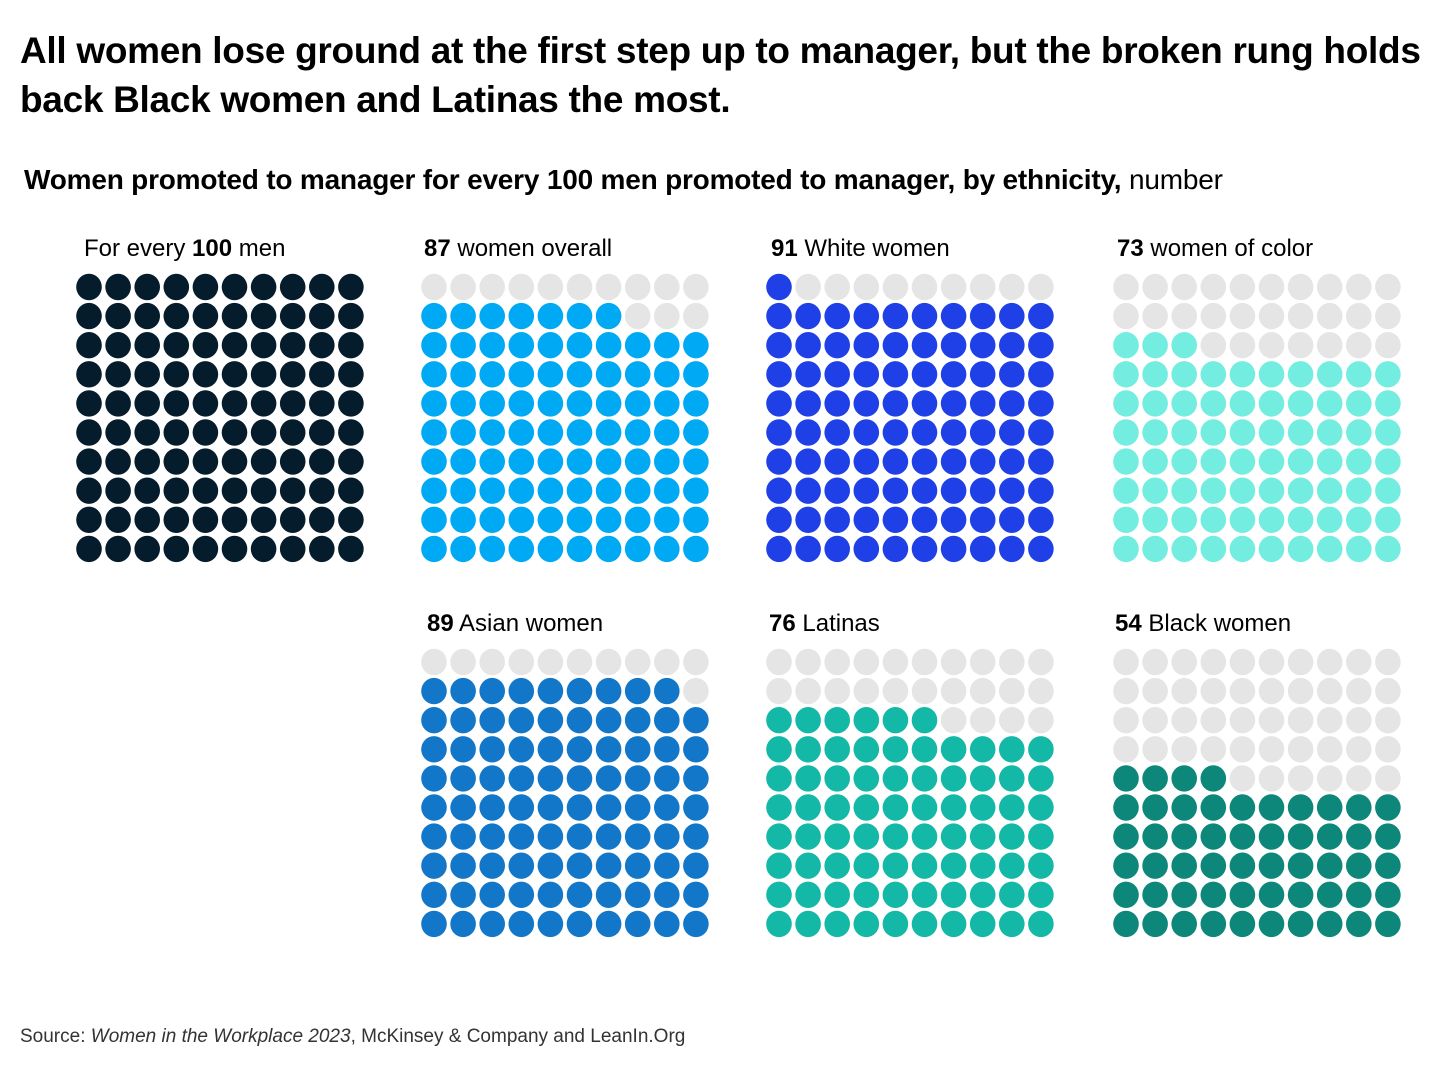 The image size is (1456, 1077). I want to click on source-publication: Women in the Workplace 2023, so click(220, 1036).